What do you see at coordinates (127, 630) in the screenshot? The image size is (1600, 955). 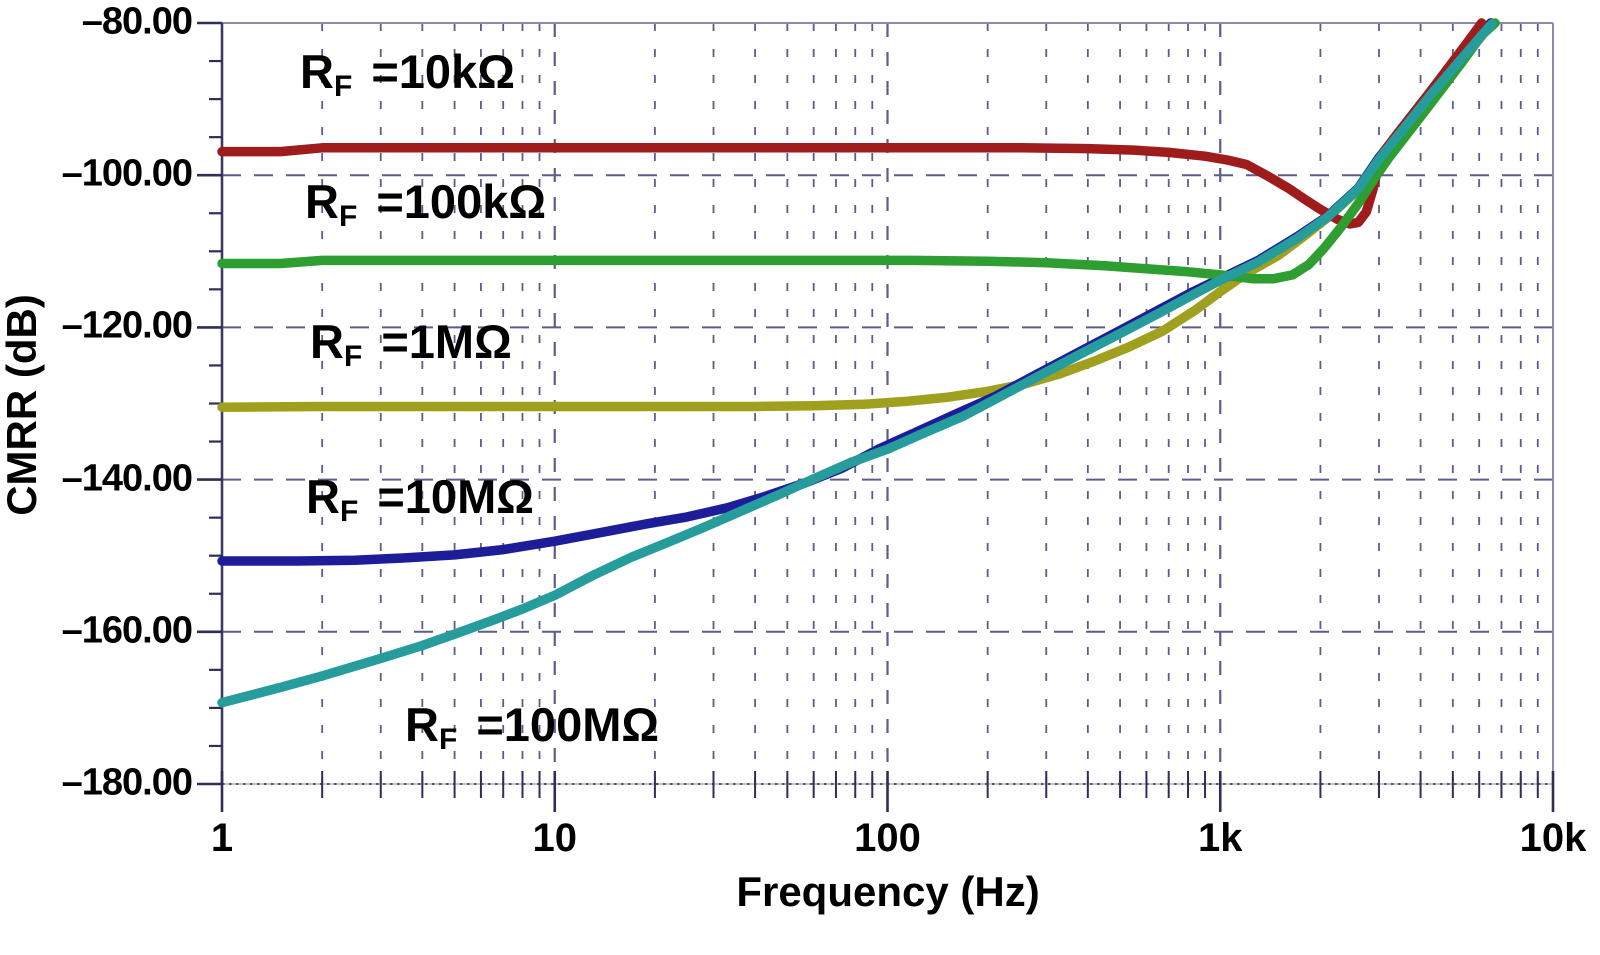 I see `y-tick-label: –160.00` at bounding box center [127, 630].